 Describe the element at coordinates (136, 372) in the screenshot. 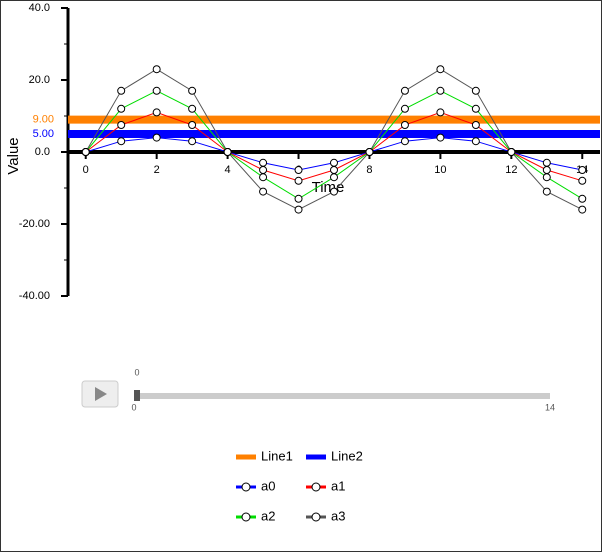

I see `slider-value: 0` at that location.